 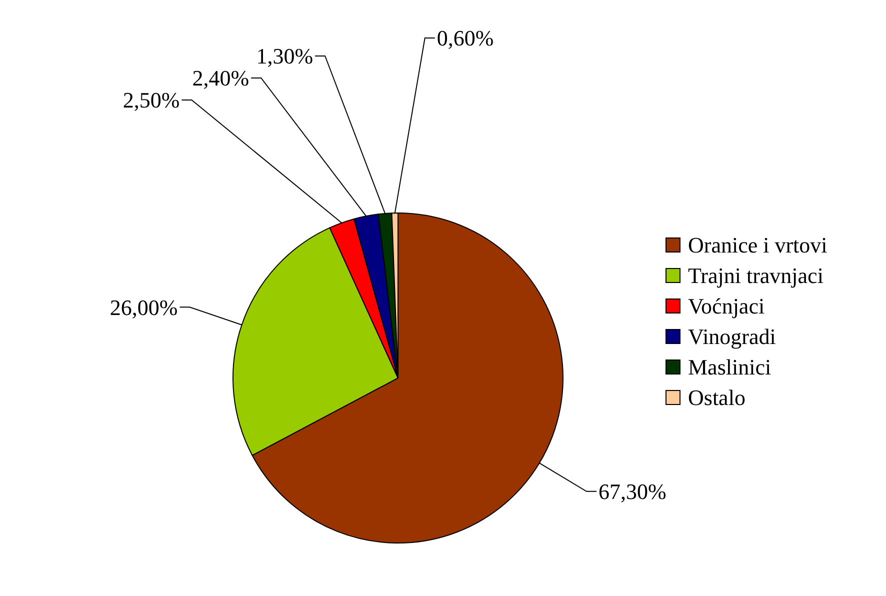 I want to click on legend-label: Voćnjaci, so click(x=726, y=306).